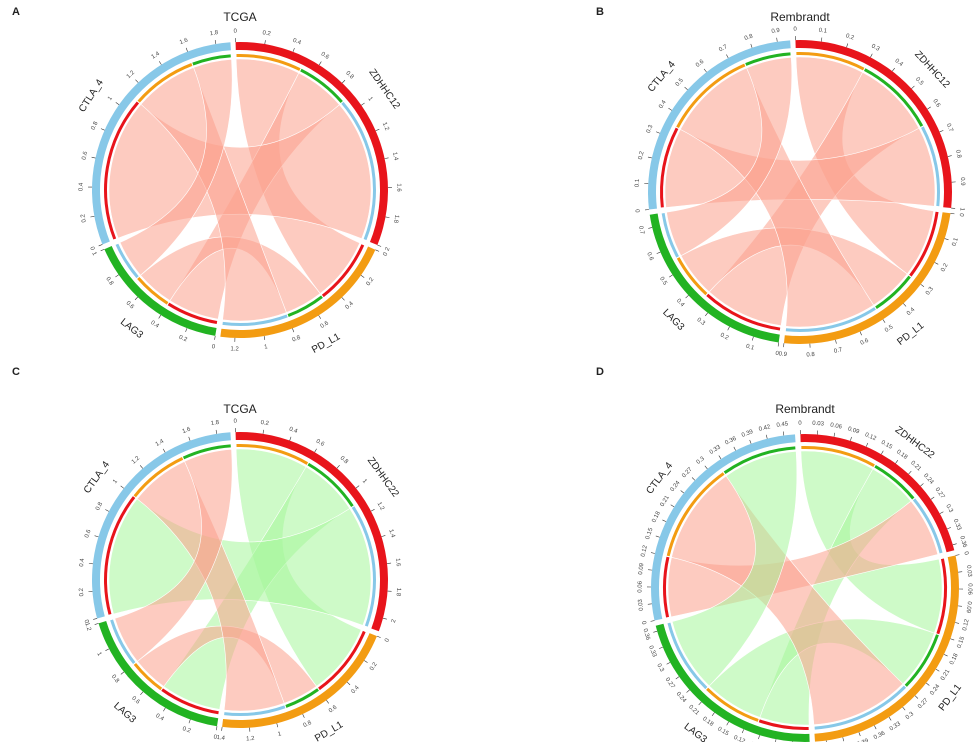 The image size is (976, 742). Describe the element at coordinates (875, 47) in the screenshot. I see `tick-label: 0.3` at that location.